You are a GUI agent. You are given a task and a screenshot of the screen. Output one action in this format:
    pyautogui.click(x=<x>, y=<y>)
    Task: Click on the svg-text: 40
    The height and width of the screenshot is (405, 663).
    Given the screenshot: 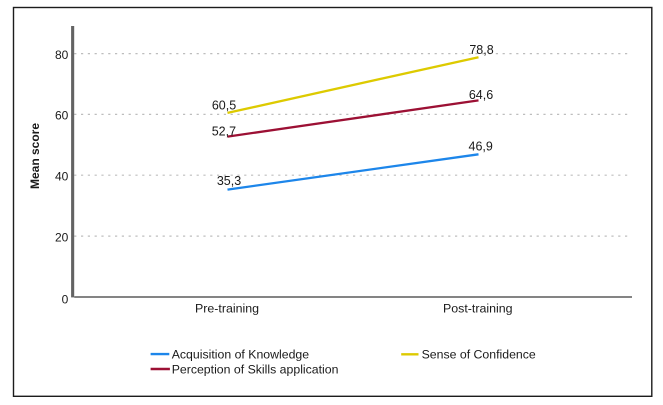 What is the action you would take?
    pyautogui.click(x=62, y=177)
    